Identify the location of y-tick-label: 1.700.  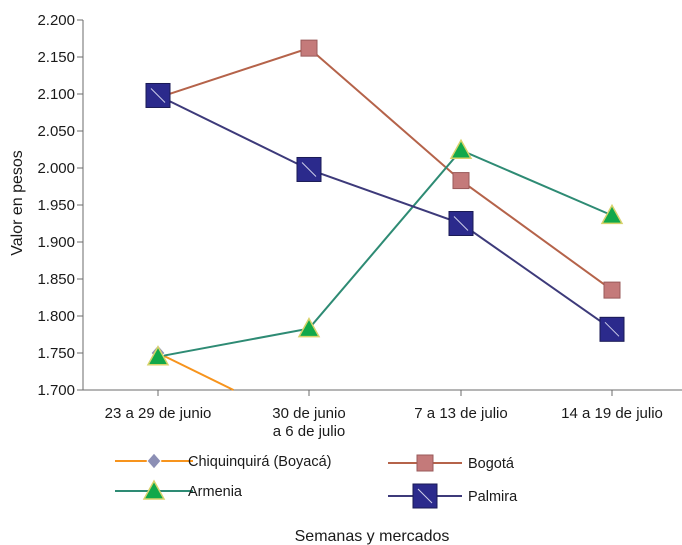
(56, 390).